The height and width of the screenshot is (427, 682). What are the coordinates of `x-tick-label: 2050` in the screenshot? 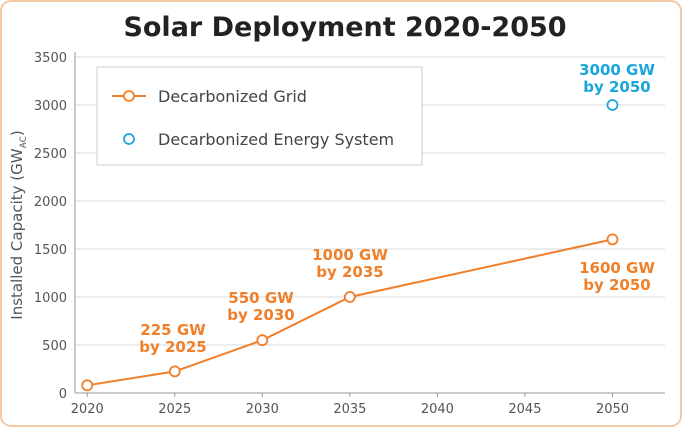 It's located at (612, 409).